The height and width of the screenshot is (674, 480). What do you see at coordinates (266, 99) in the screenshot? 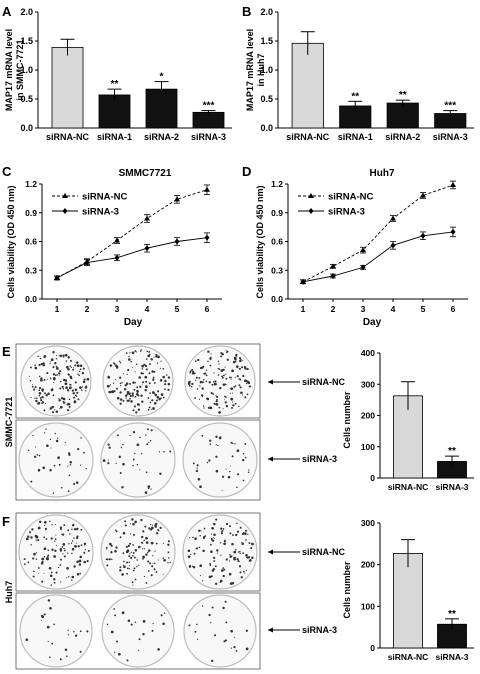
I see `chart-b-y-tick-label: 0.5` at bounding box center [266, 99].